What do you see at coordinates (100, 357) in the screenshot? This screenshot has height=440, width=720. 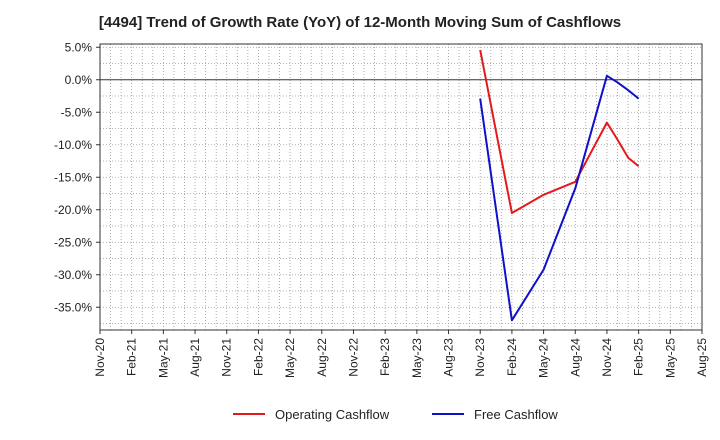 I see `x-tick-label: Nov-20` at bounding box center [100, 357].